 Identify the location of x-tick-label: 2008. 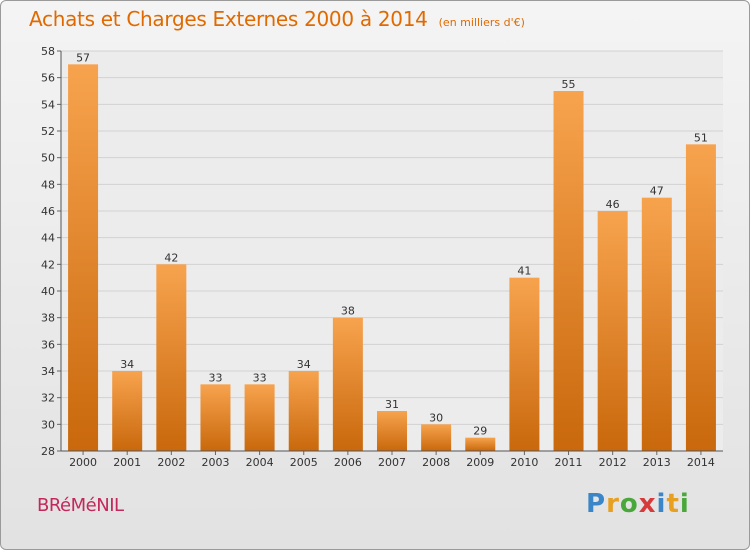
(436, 462).